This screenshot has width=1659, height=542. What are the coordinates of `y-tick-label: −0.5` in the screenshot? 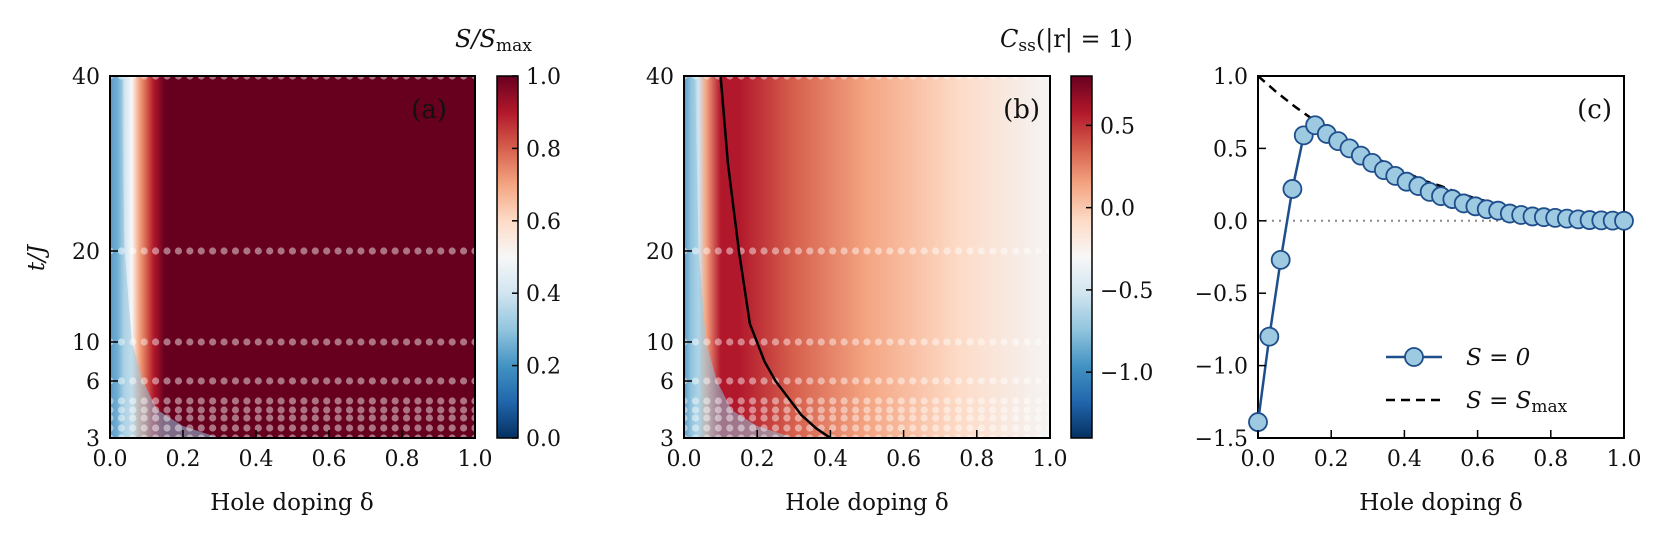 It's located at (1221, 294).